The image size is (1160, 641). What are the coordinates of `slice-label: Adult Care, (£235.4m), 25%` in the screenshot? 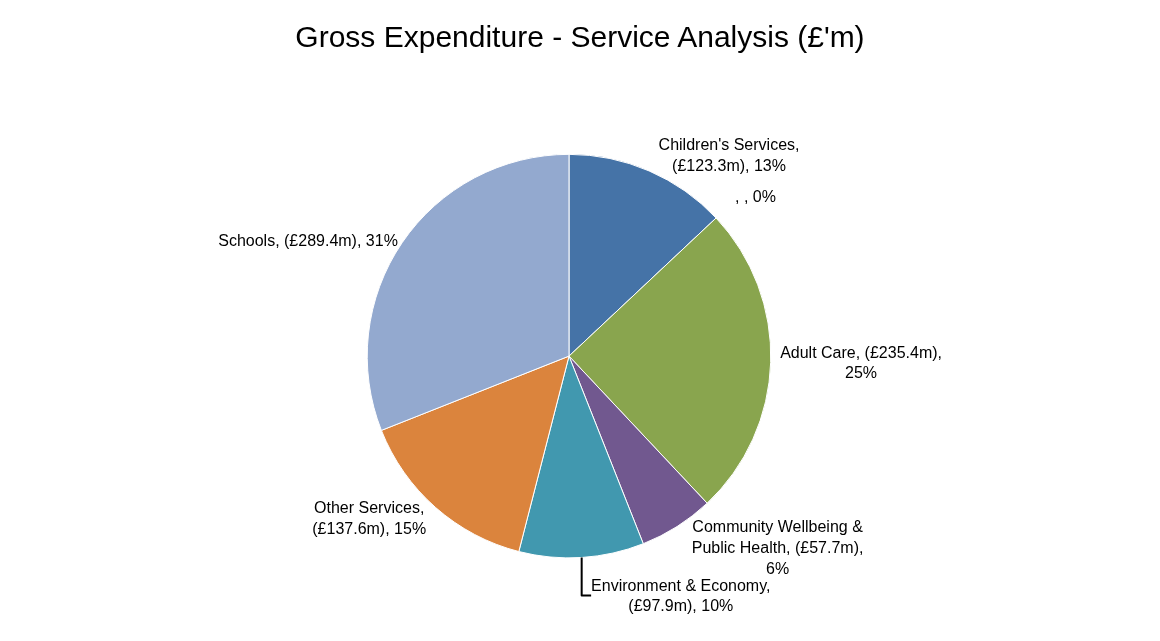 It's located at (861, 362).